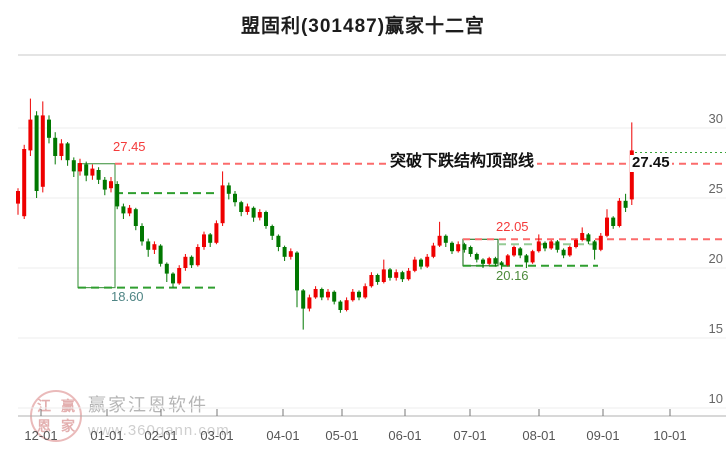 This screenshot has height=450, width=726. What do you see at coordinates (469, 435) in the screenshot?
I see `x-axis-label: 07-01` at bounding box center [469, 435].